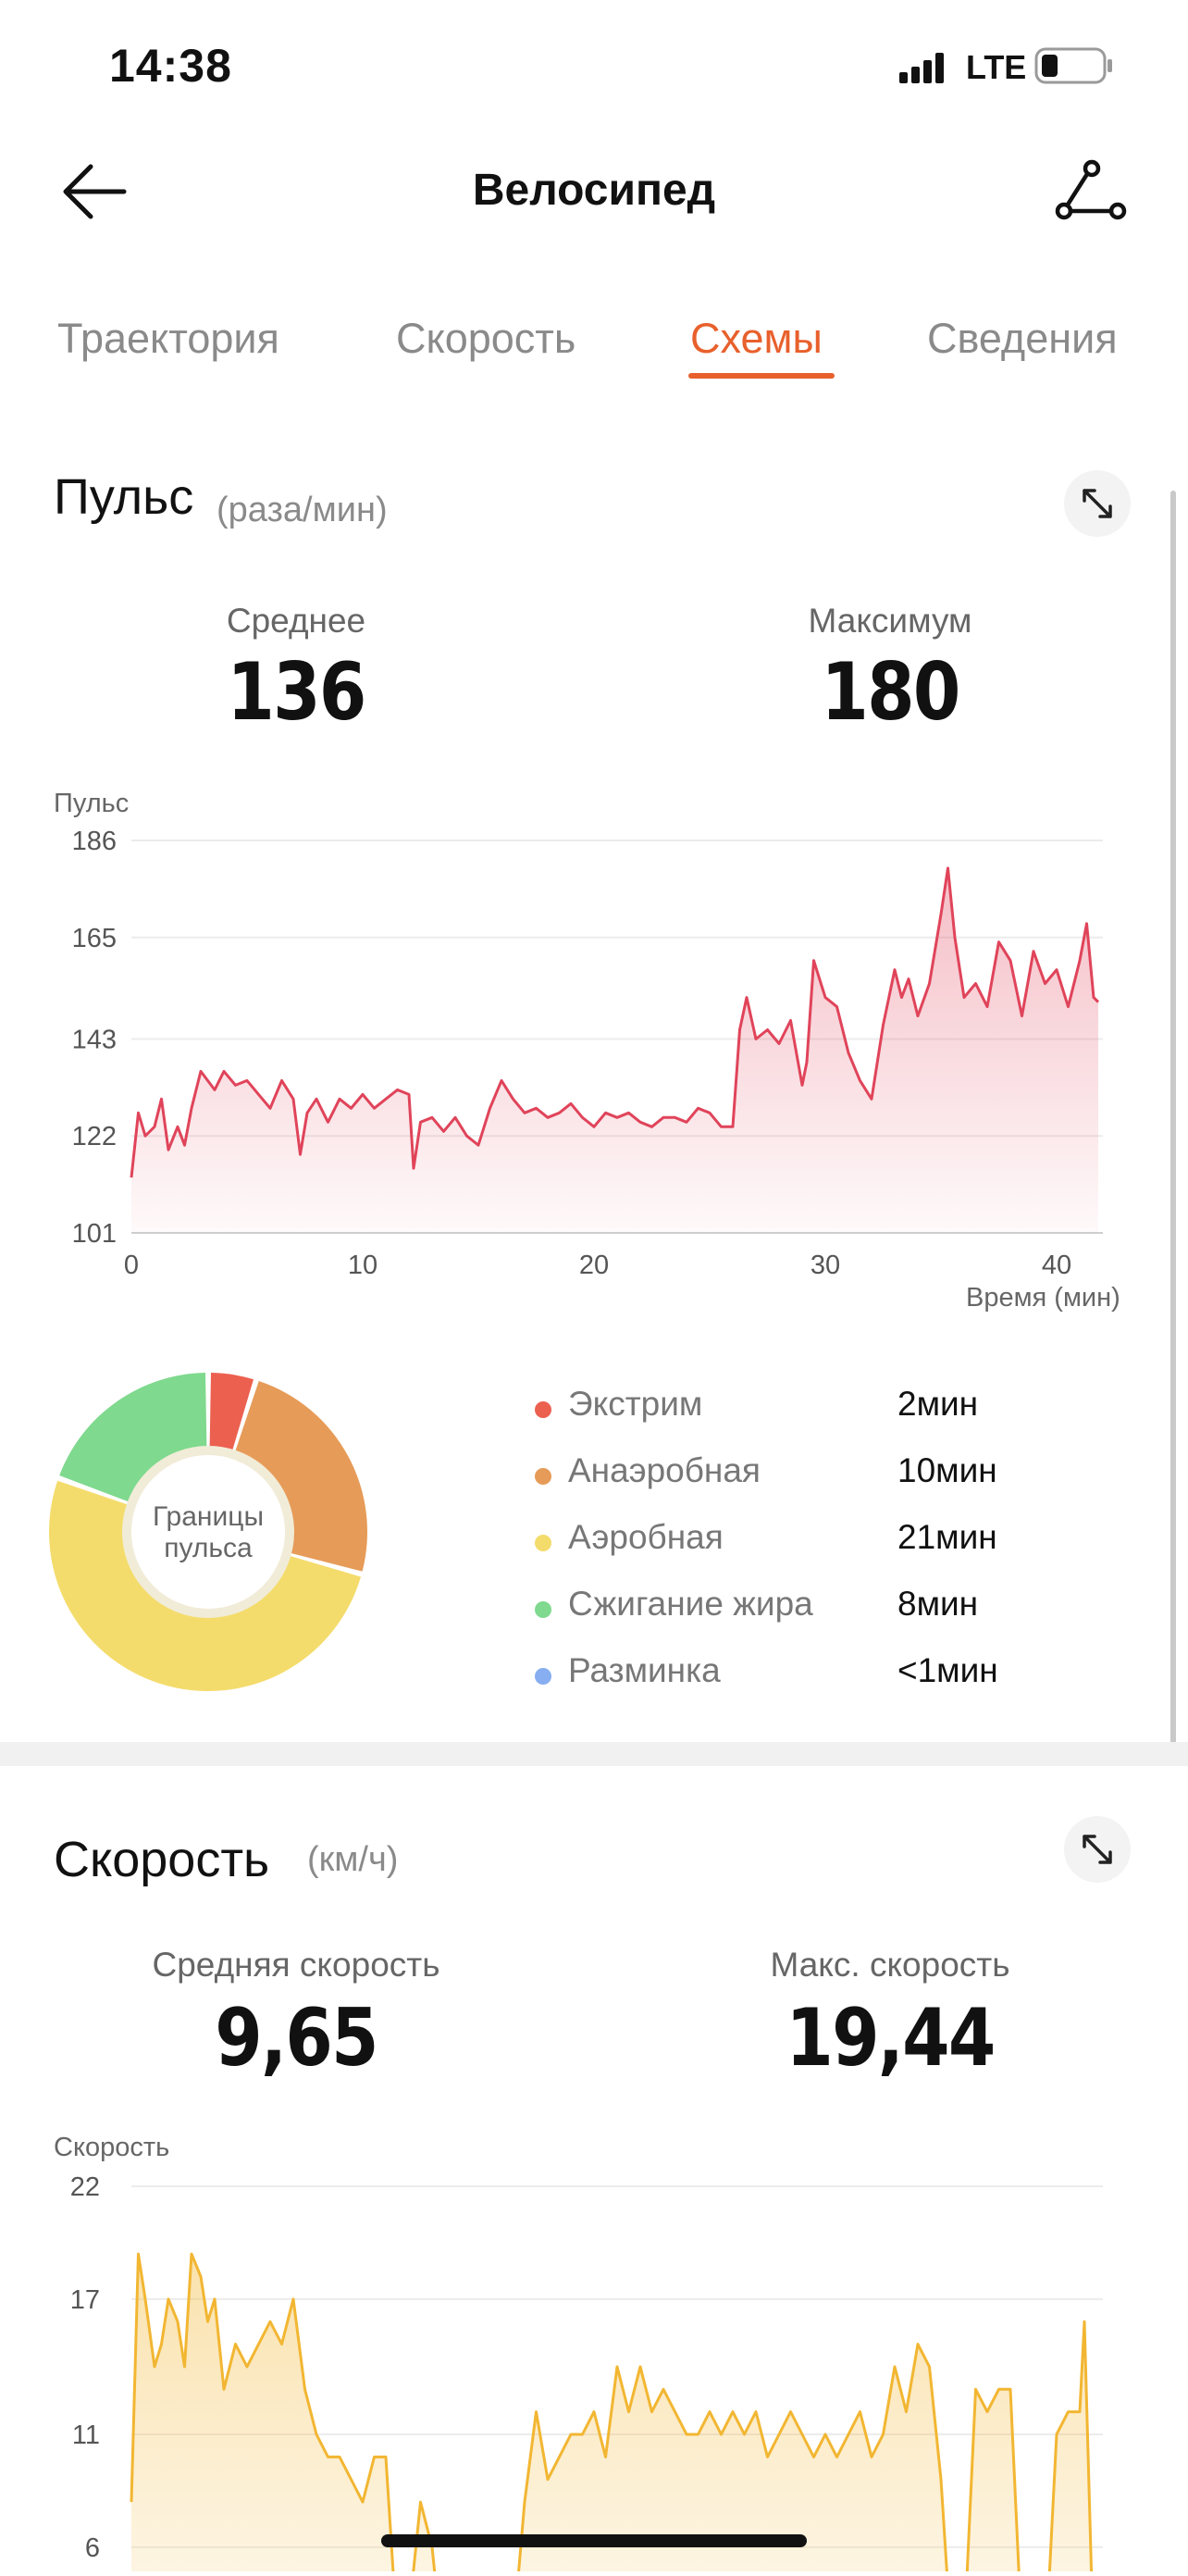 This screenshot has width=1188, height=2576. Describe the element at coordinates (132, 1265) in the screenshot. I see `pulse-x-tick: 0` at that location.